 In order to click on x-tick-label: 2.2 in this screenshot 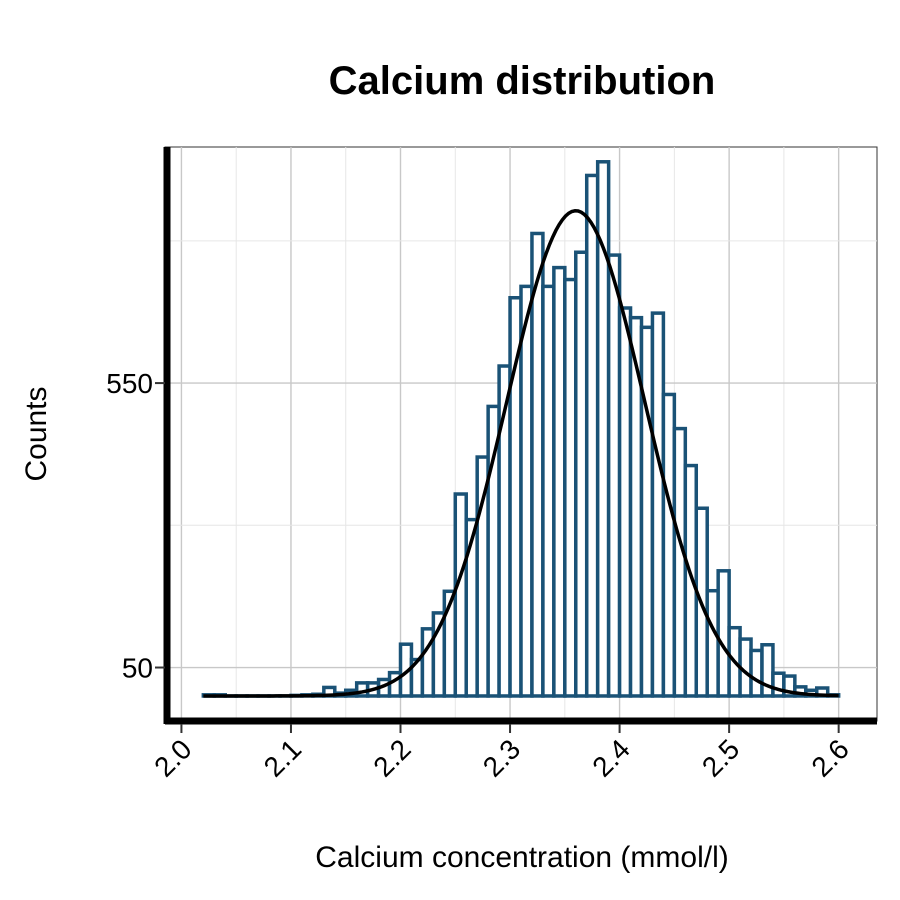, I will do `click(391, 757)`.